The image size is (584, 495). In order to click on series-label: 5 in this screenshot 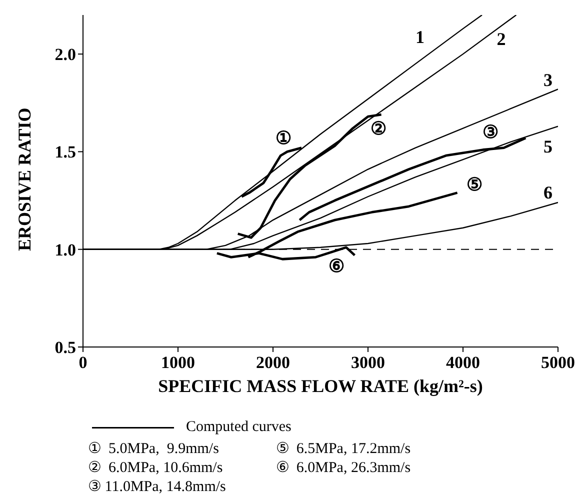, I will do `click(548, 146)`.